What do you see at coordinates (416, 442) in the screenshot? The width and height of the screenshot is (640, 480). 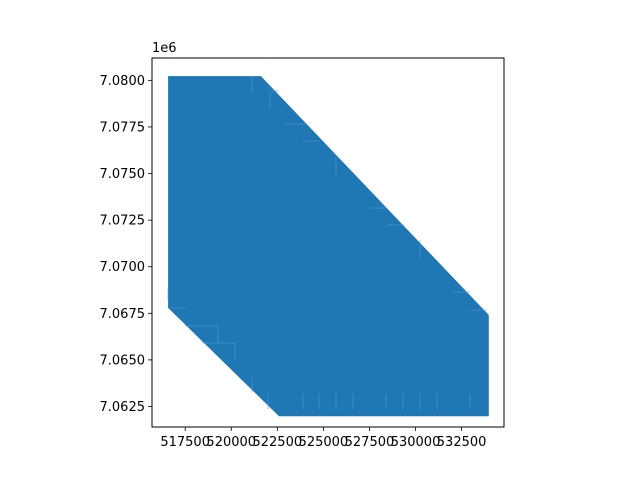 I see `x-tick-label: 530000` at bounding box center [416, 442].